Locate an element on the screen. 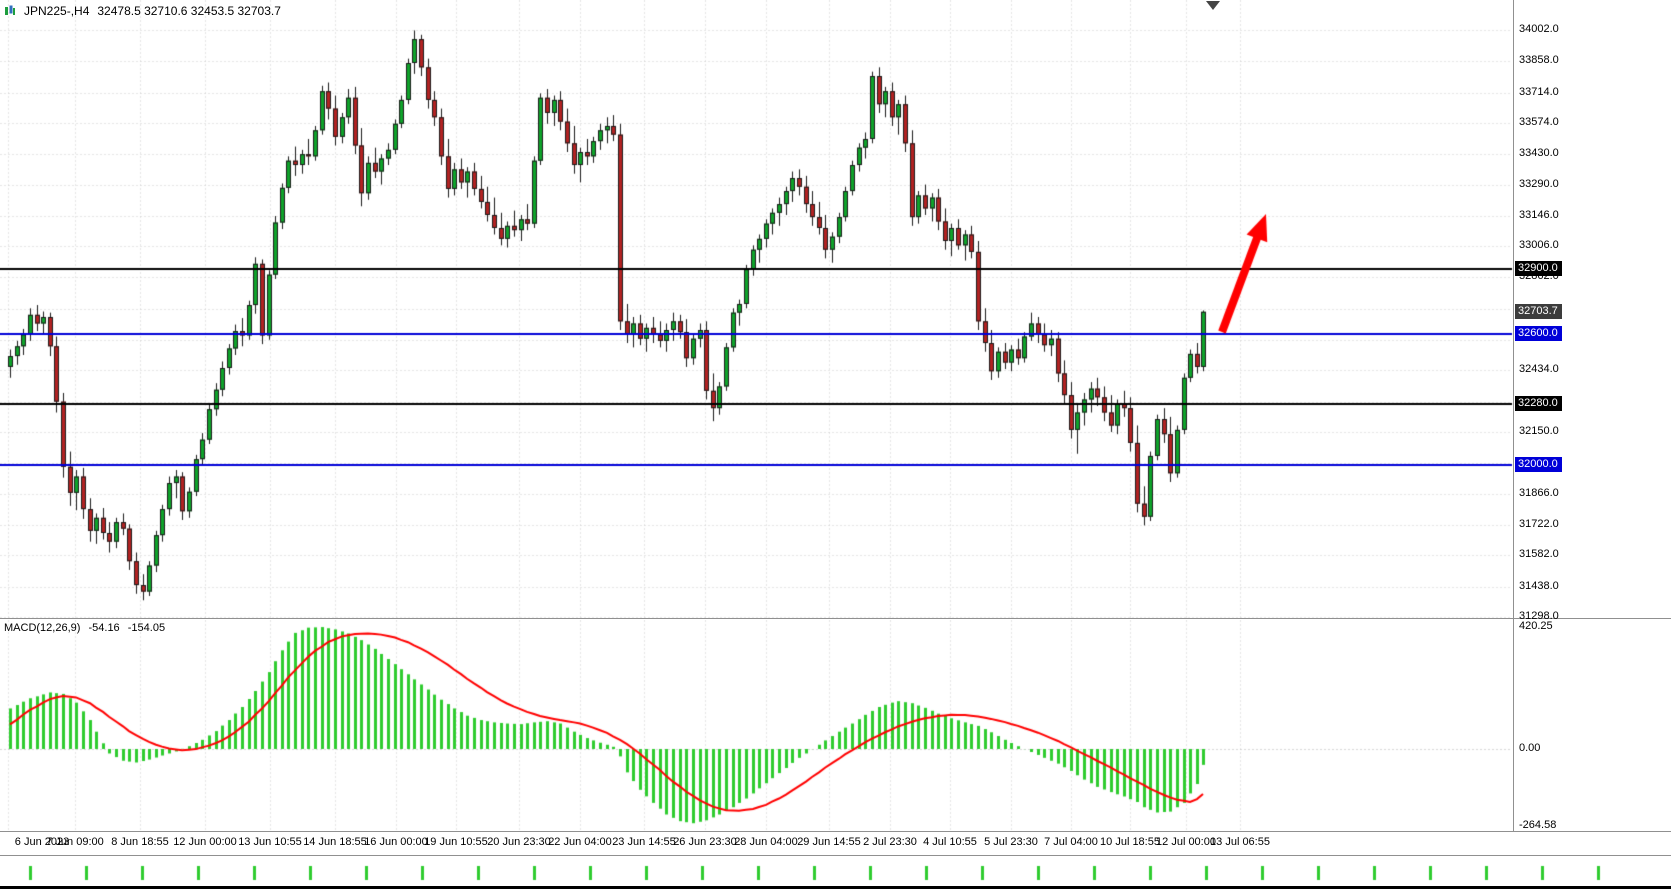  chart-icon is located at coordinates (10, 11).